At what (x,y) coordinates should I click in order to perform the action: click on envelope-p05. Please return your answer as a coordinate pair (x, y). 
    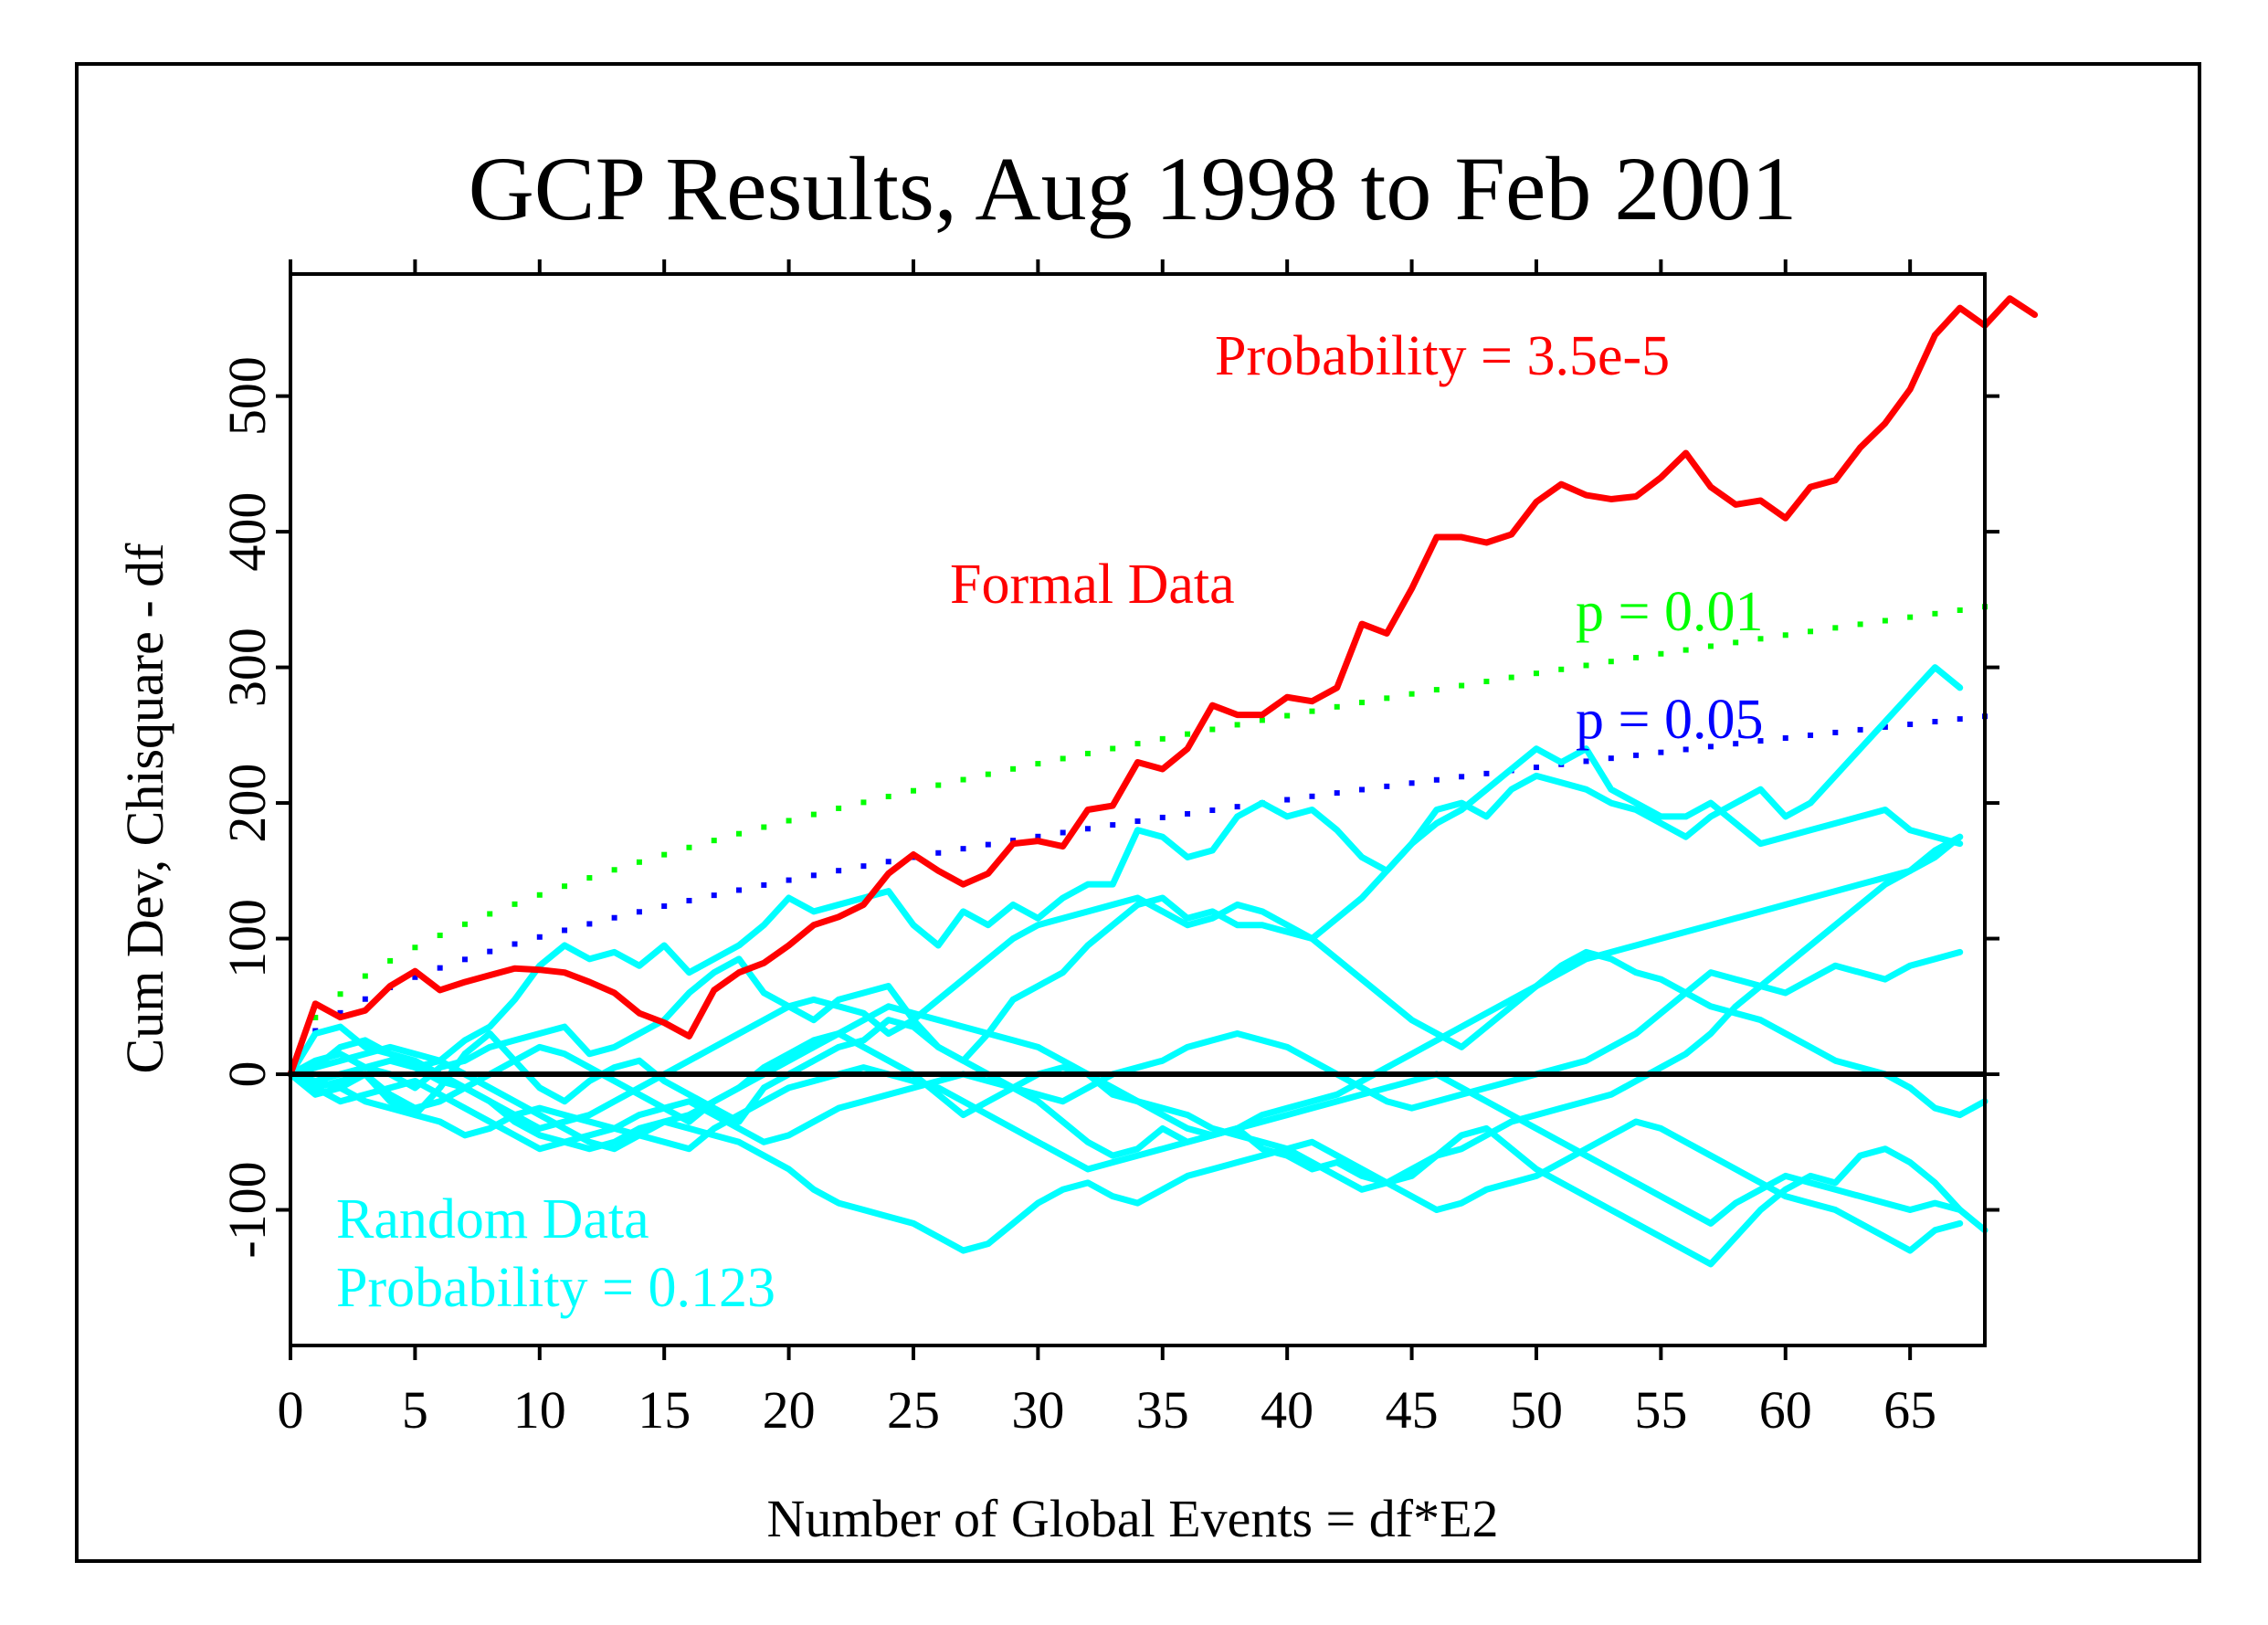
    Looking at the image, I should click on (1150, 873).